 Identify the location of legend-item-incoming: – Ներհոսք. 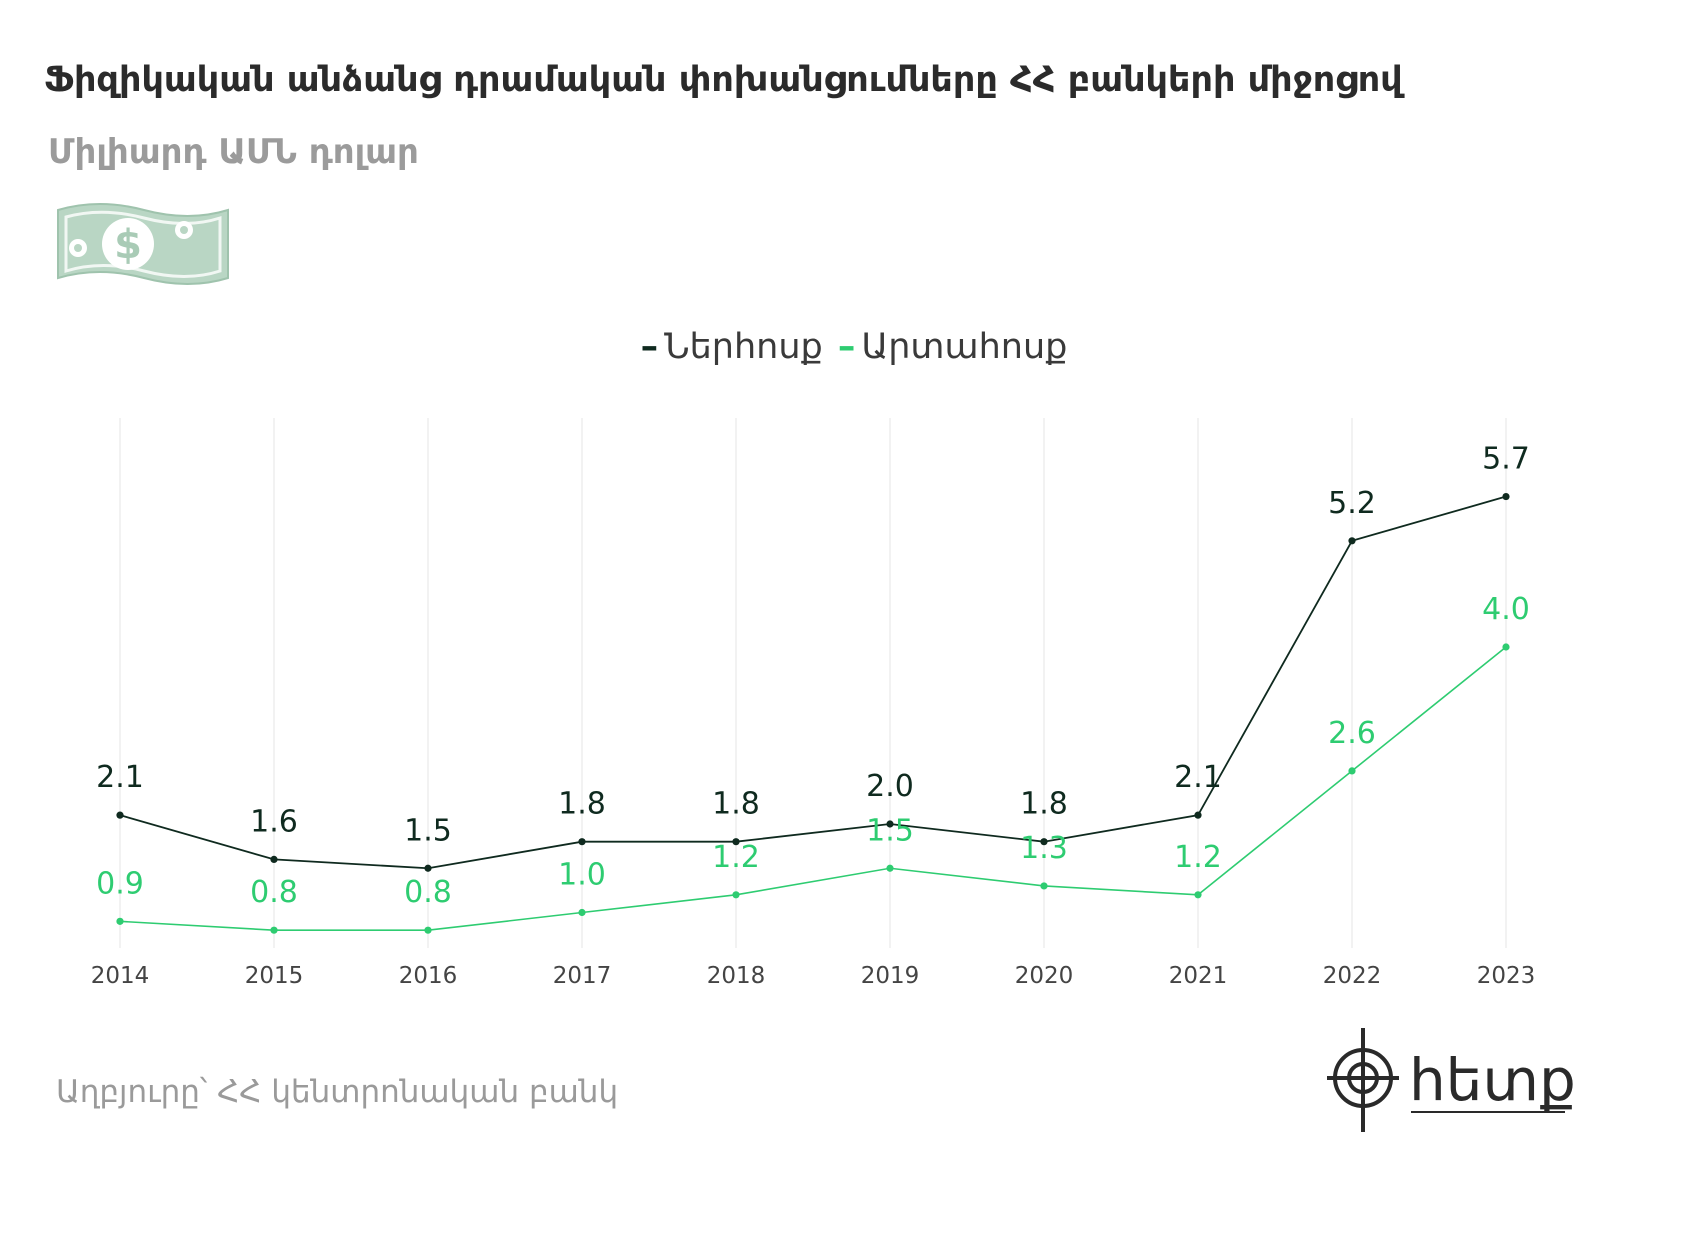
(732, 347).